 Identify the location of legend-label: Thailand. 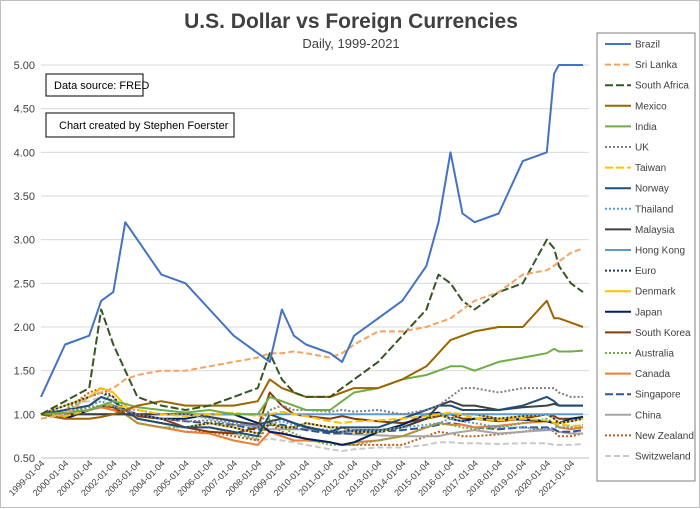
(654, 209).